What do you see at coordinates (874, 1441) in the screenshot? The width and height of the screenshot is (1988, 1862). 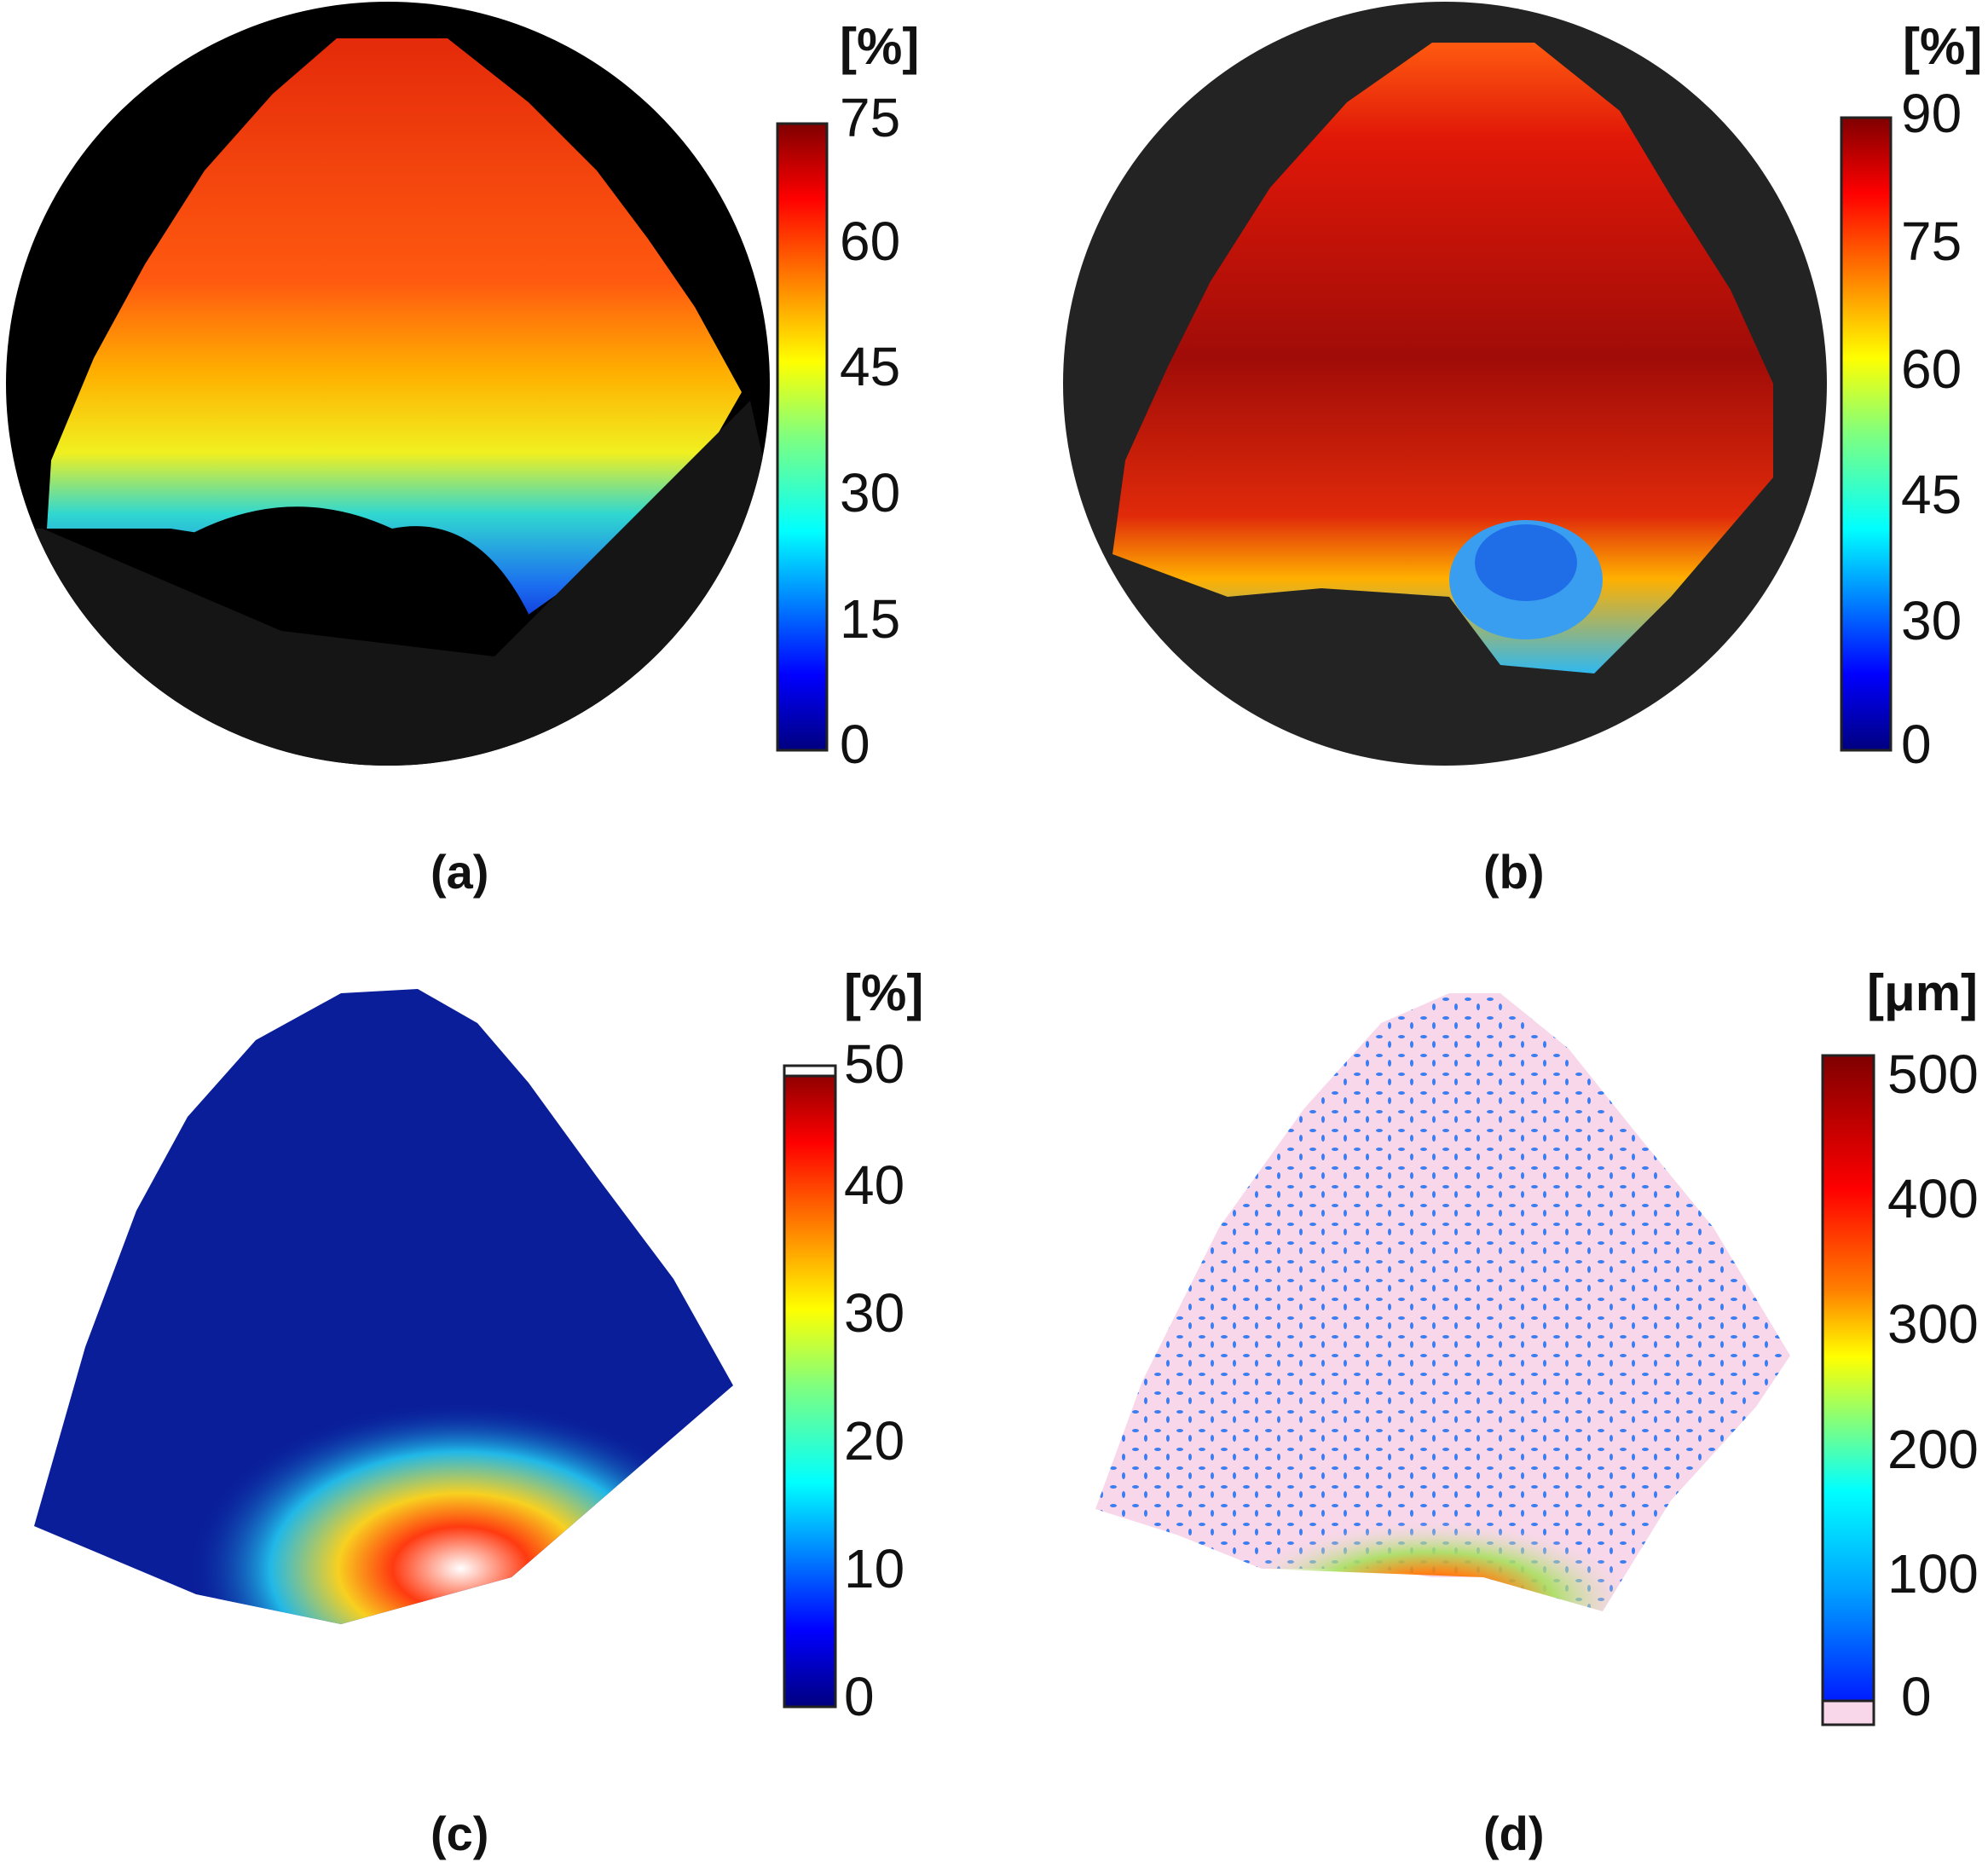 I see `tick-label: 20` at bounding box center [874, 1441].